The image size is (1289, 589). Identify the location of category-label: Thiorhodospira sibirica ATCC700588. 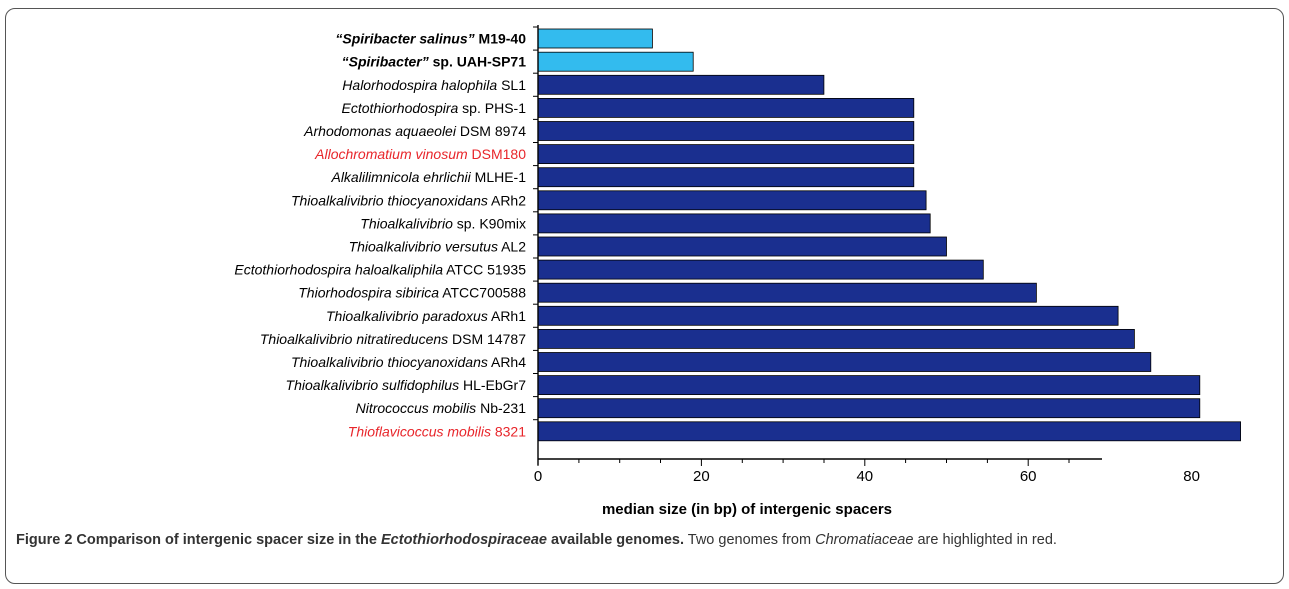
(412, 293).